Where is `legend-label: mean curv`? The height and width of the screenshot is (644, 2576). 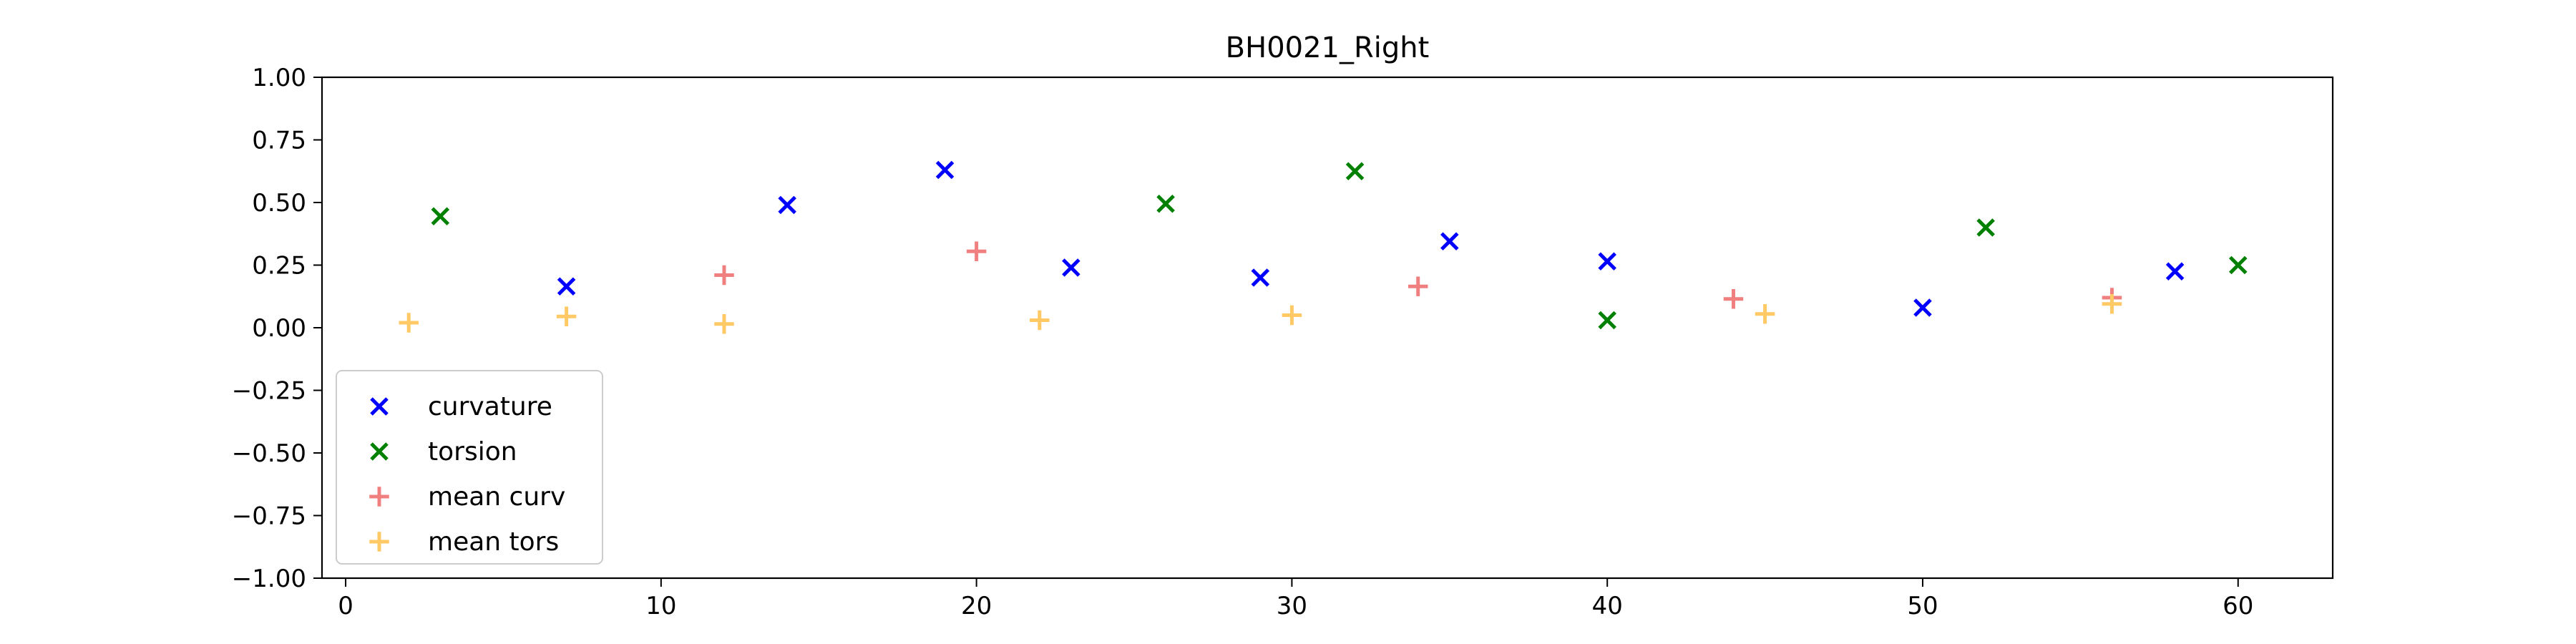 legend-label: mean curv is located at coordinates (496, 497).